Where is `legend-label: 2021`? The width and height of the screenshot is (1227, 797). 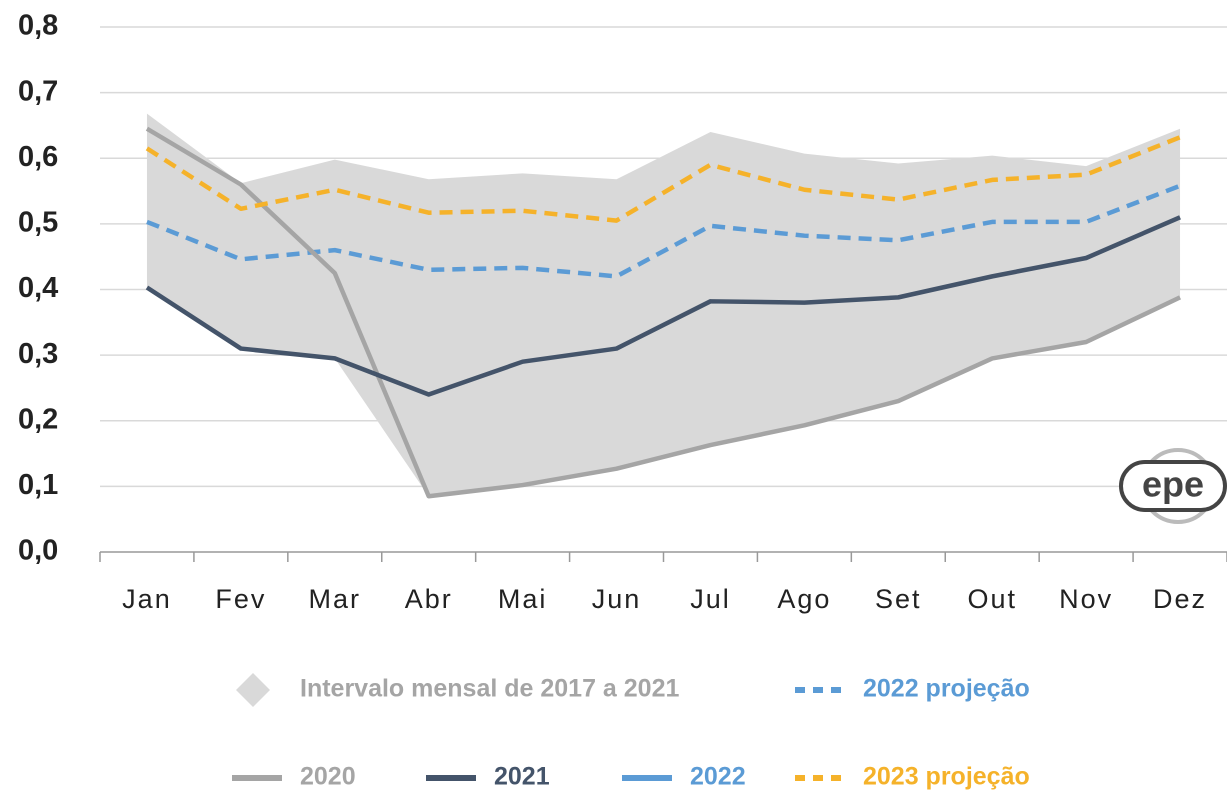 legend-label: 2021 is located at coordinates (522, 777).